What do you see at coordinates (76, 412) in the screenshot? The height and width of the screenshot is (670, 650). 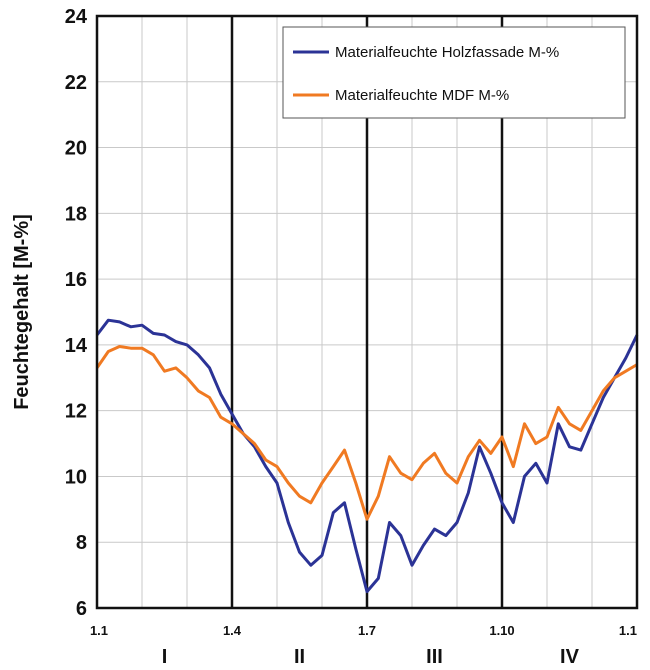 I see `y-tick-label: 12` at bounding box center [76, 412].